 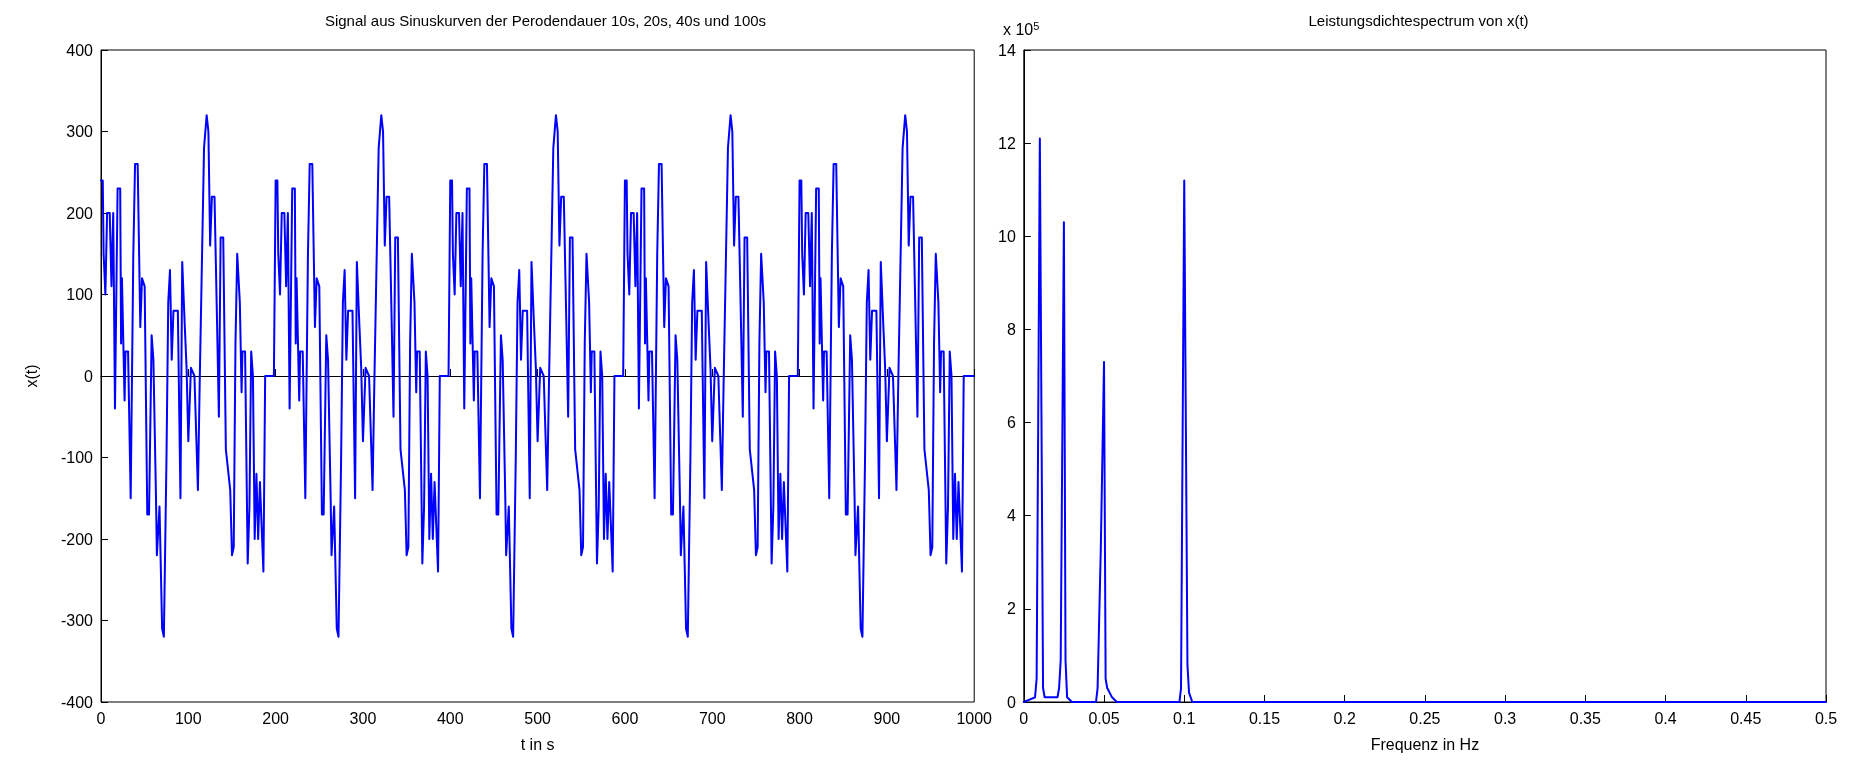 I want to click on x-tick-label: 0.3, so click(x=1505, y=718).